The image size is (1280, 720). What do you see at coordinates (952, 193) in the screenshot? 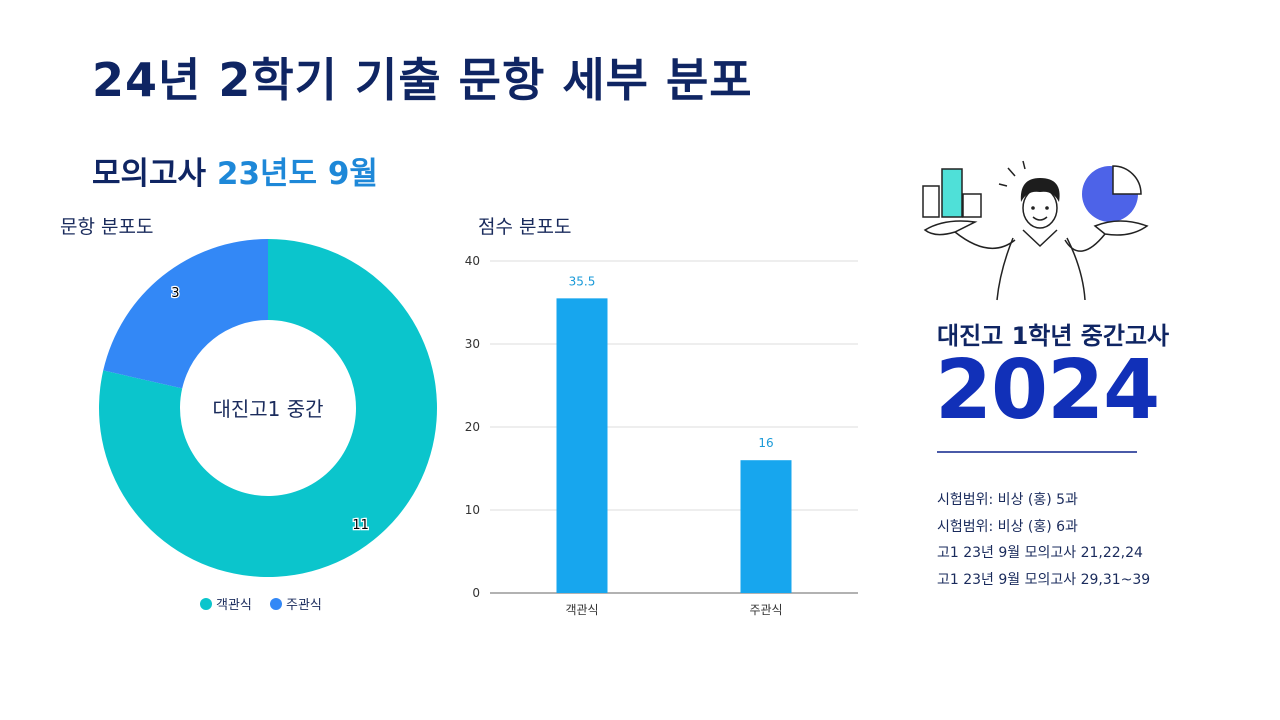
I see `bar-graph-icon` at bounding box center [952, 193].